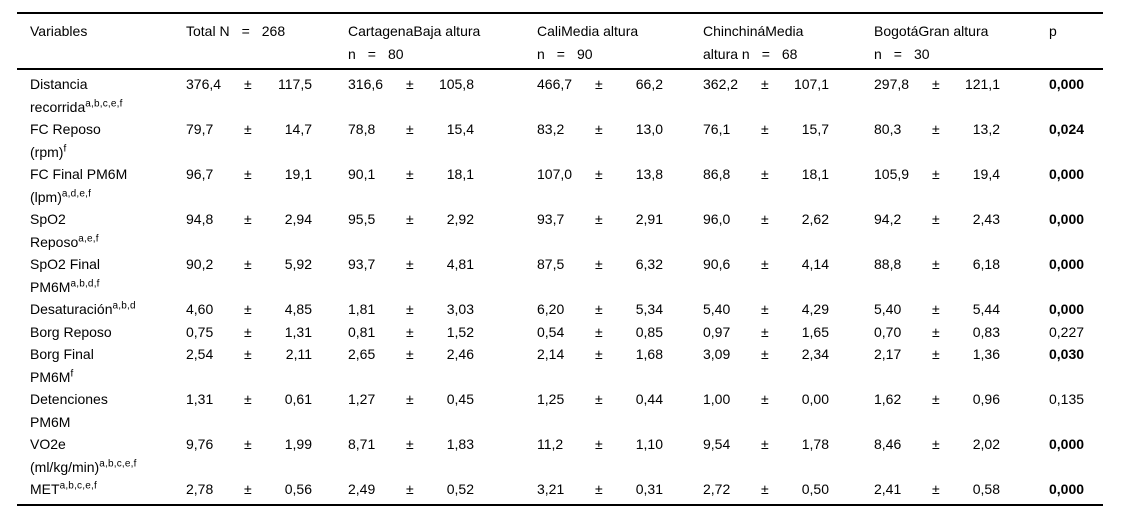  What do you see at coordinates (414, 31) in the screenshot?
I see `group-title: CartagenaBaja altura` at bounding box center [414, 31].